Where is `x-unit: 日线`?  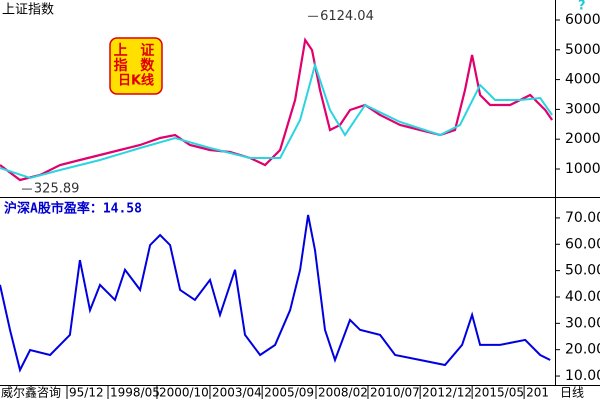 x-unit: 日线 is located at coordinates (572, 393).